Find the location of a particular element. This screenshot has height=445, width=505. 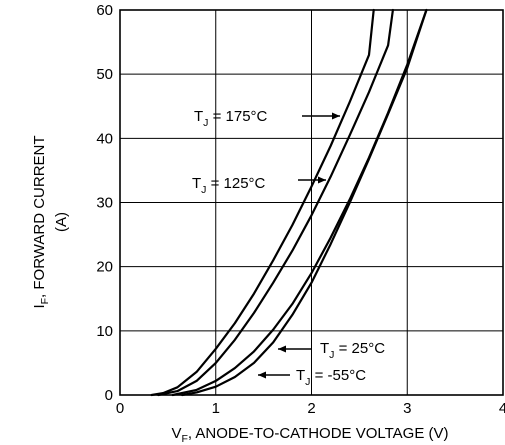

y-axis-title: IF, FORWARD CURRENT is located at coordinates (41, 221).